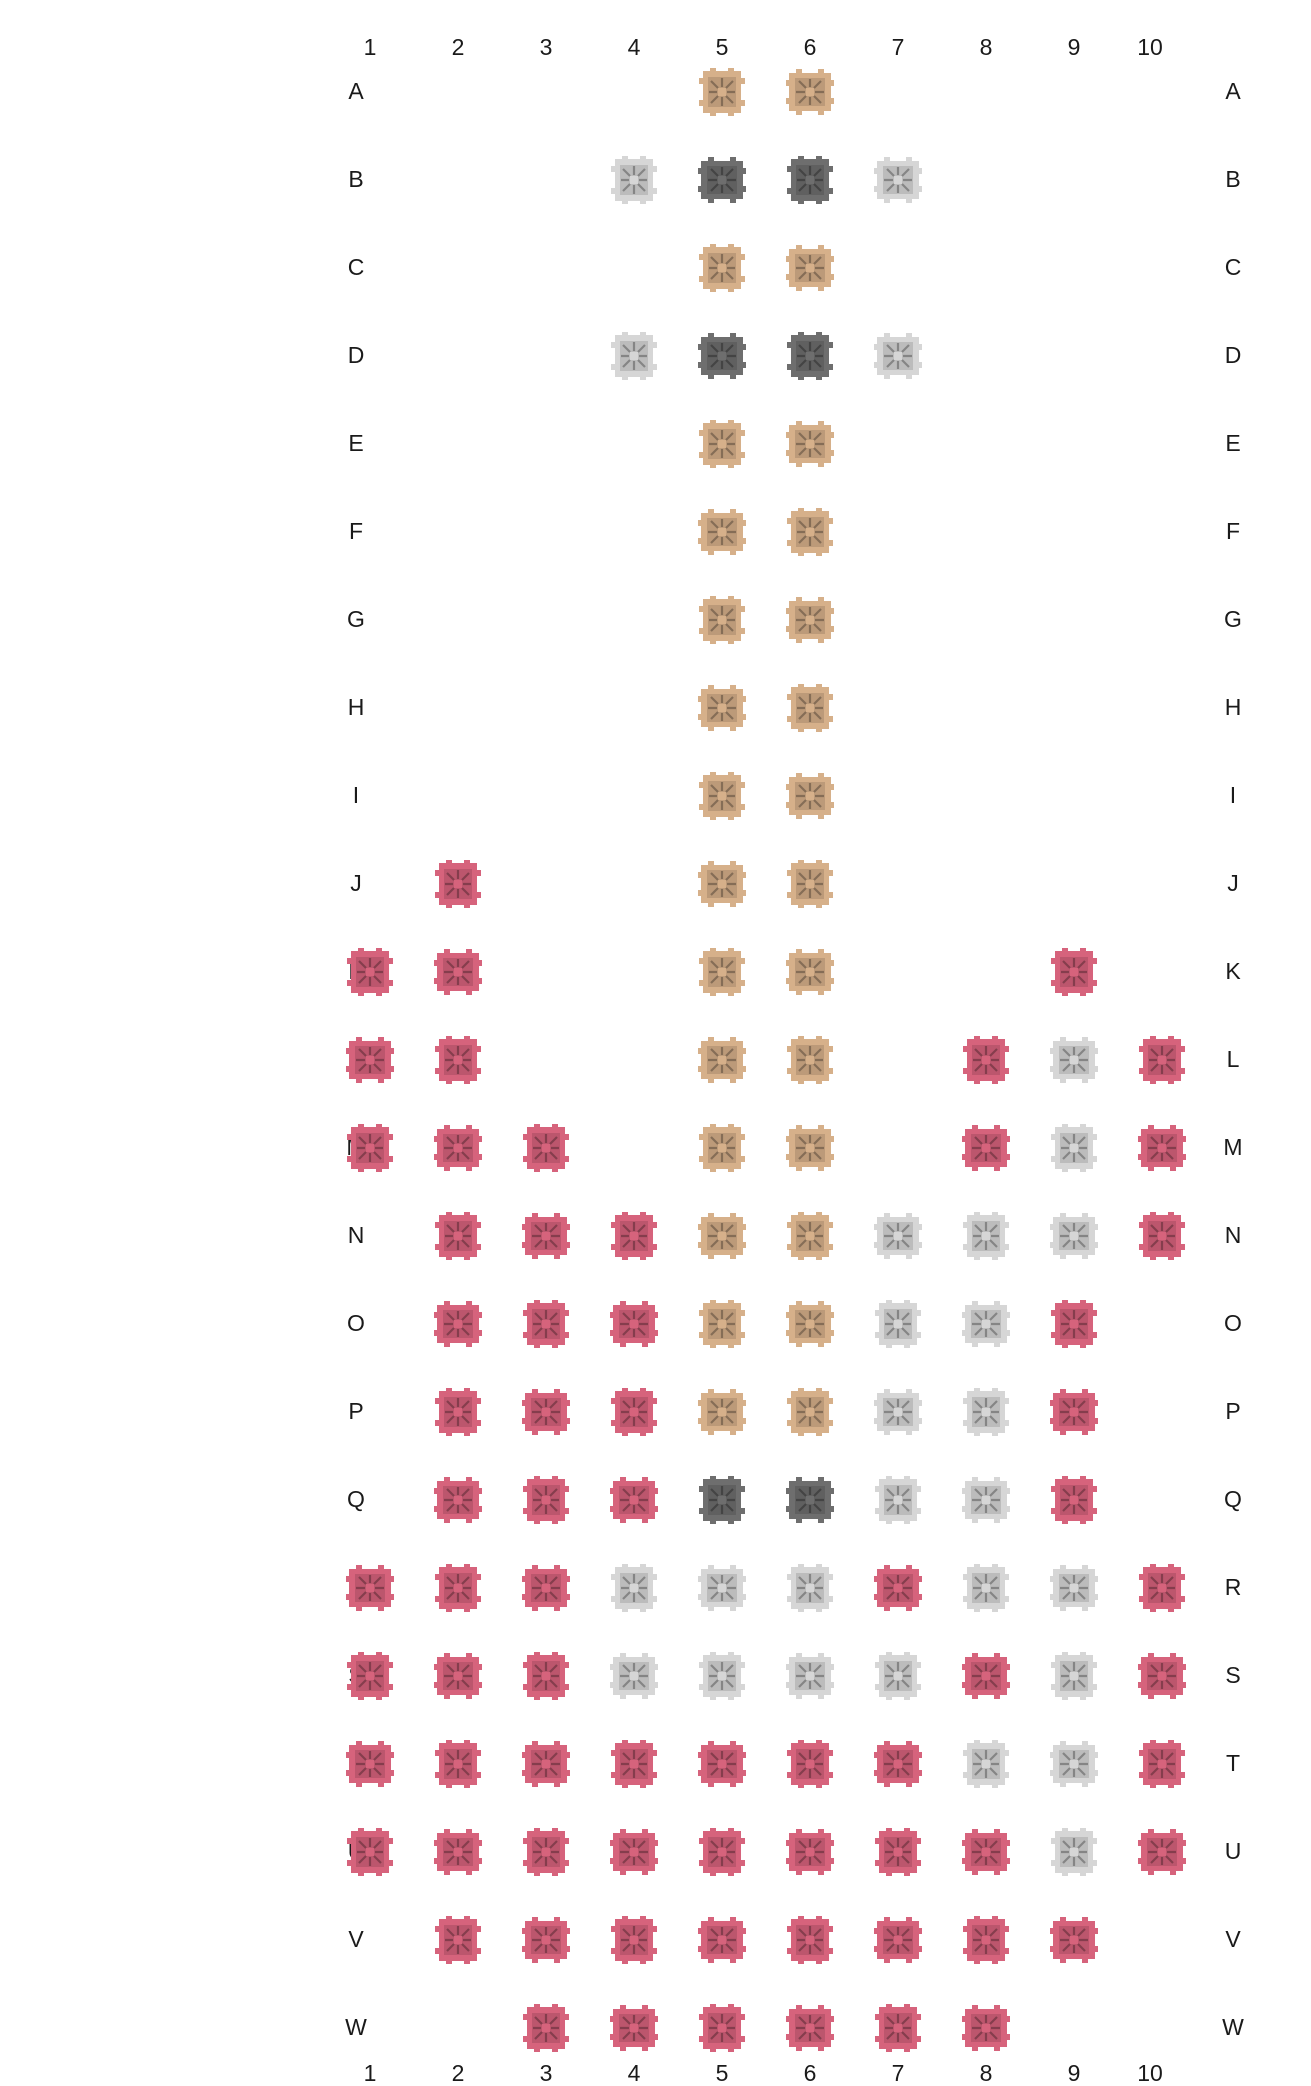 The image size is (1311, 2086). What do you see at coordinates (1233, 1059) in the screenshot?
I see `row-label-right-L: L` at bounding box center [1233, 1059].